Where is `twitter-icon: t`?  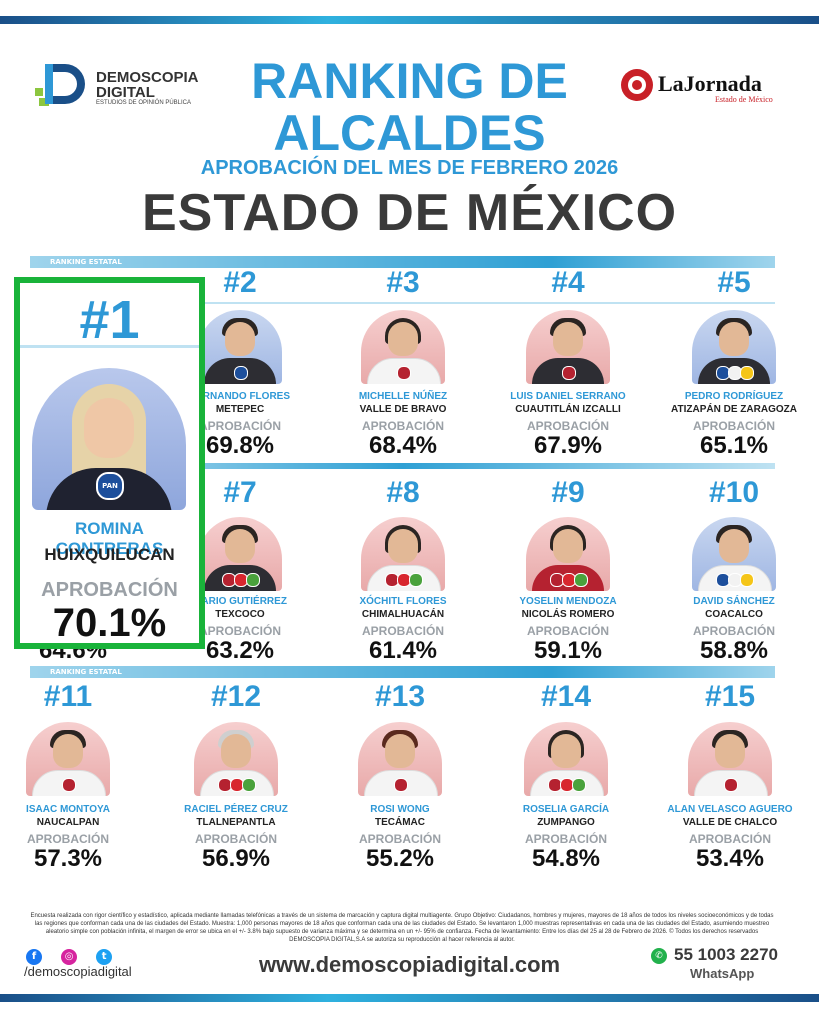
twitter-icon: t is located at coordinates (104, 957).